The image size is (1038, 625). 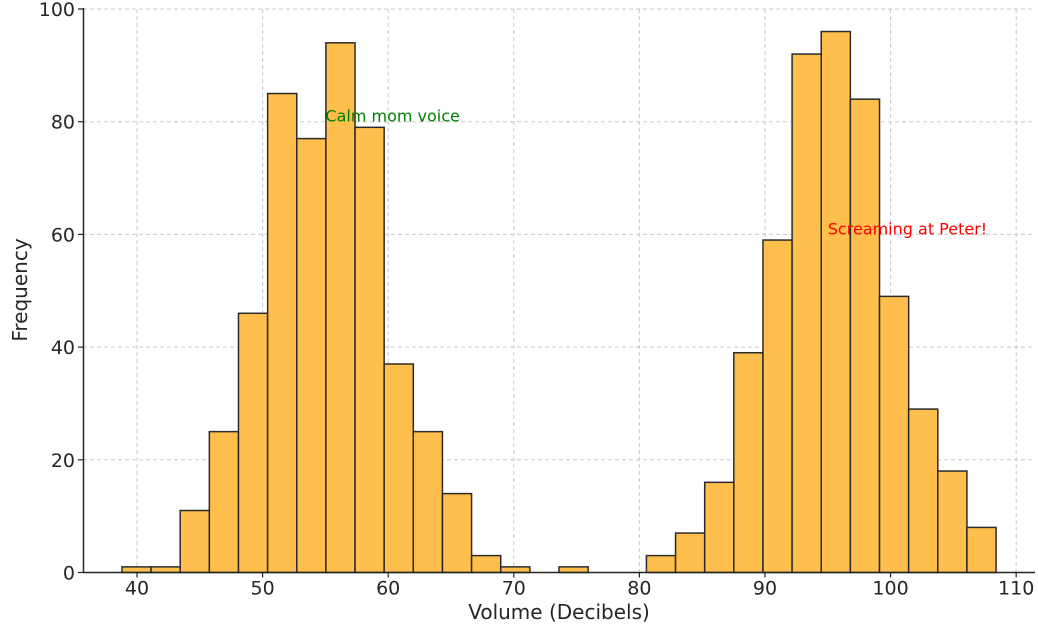 What do you see at coordinates (63, 461) in the screenshot?
I see `y-tick-label: 20` at bounding box center [63, 461].